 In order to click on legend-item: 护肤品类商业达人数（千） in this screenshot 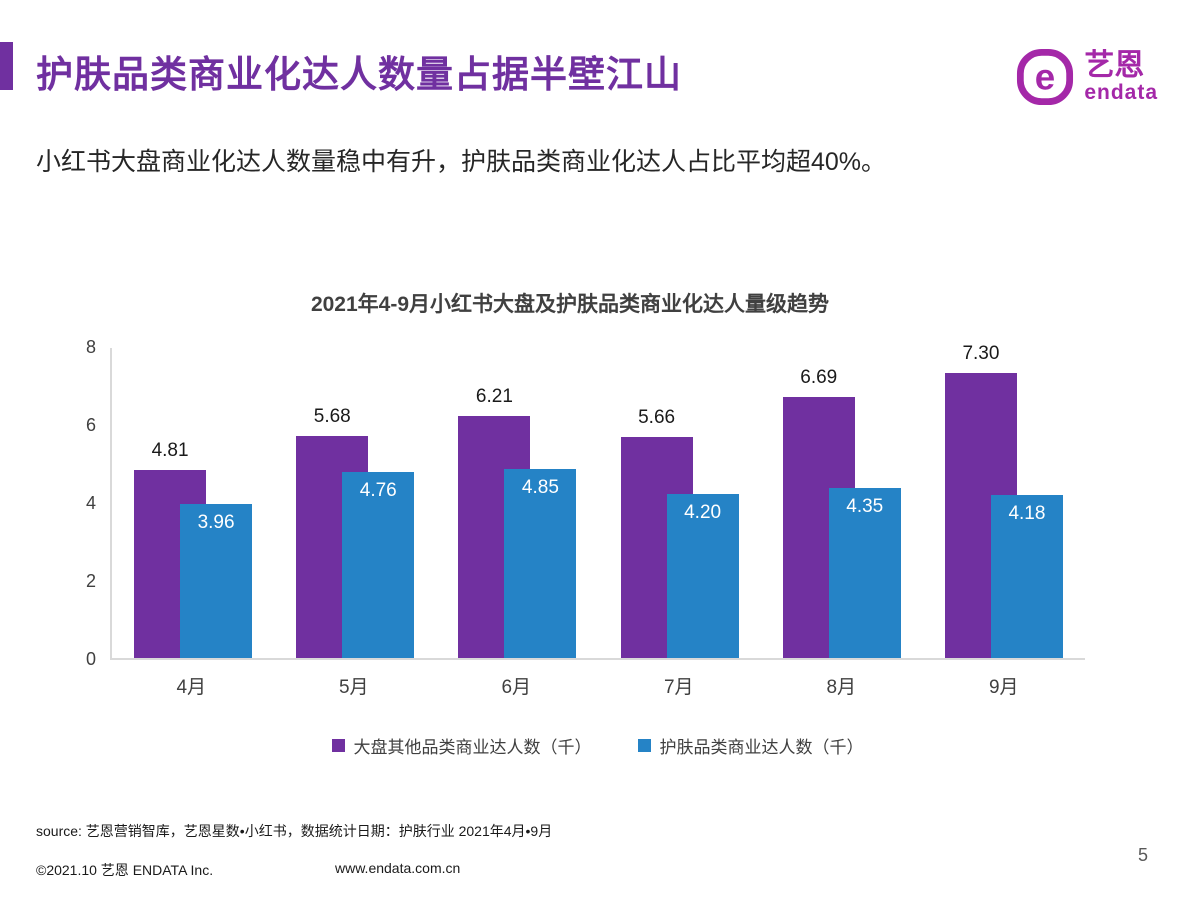, I will do `click(750, 745)`.